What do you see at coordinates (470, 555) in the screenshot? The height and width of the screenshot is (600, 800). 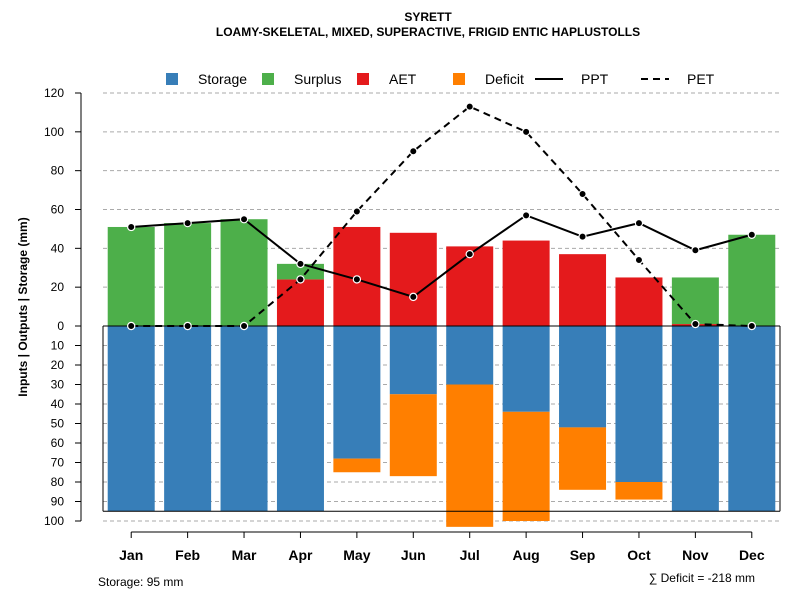 I see `x-tick-label: Jul` at bounding box center [470, 555].